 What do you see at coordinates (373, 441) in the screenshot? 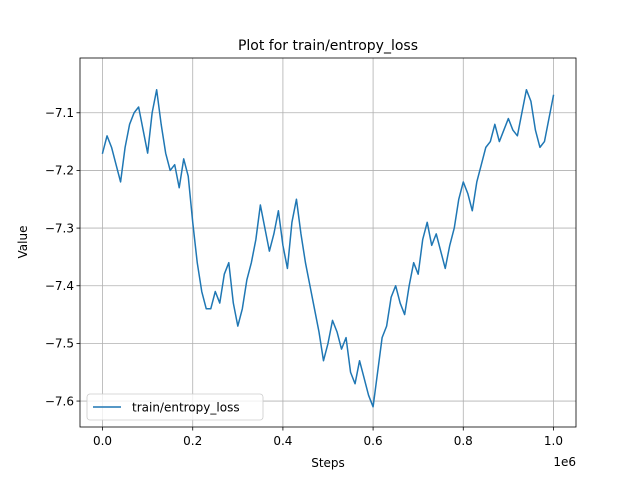
I see `x-tick-label: 0.6` at bounding box center [373, 441].